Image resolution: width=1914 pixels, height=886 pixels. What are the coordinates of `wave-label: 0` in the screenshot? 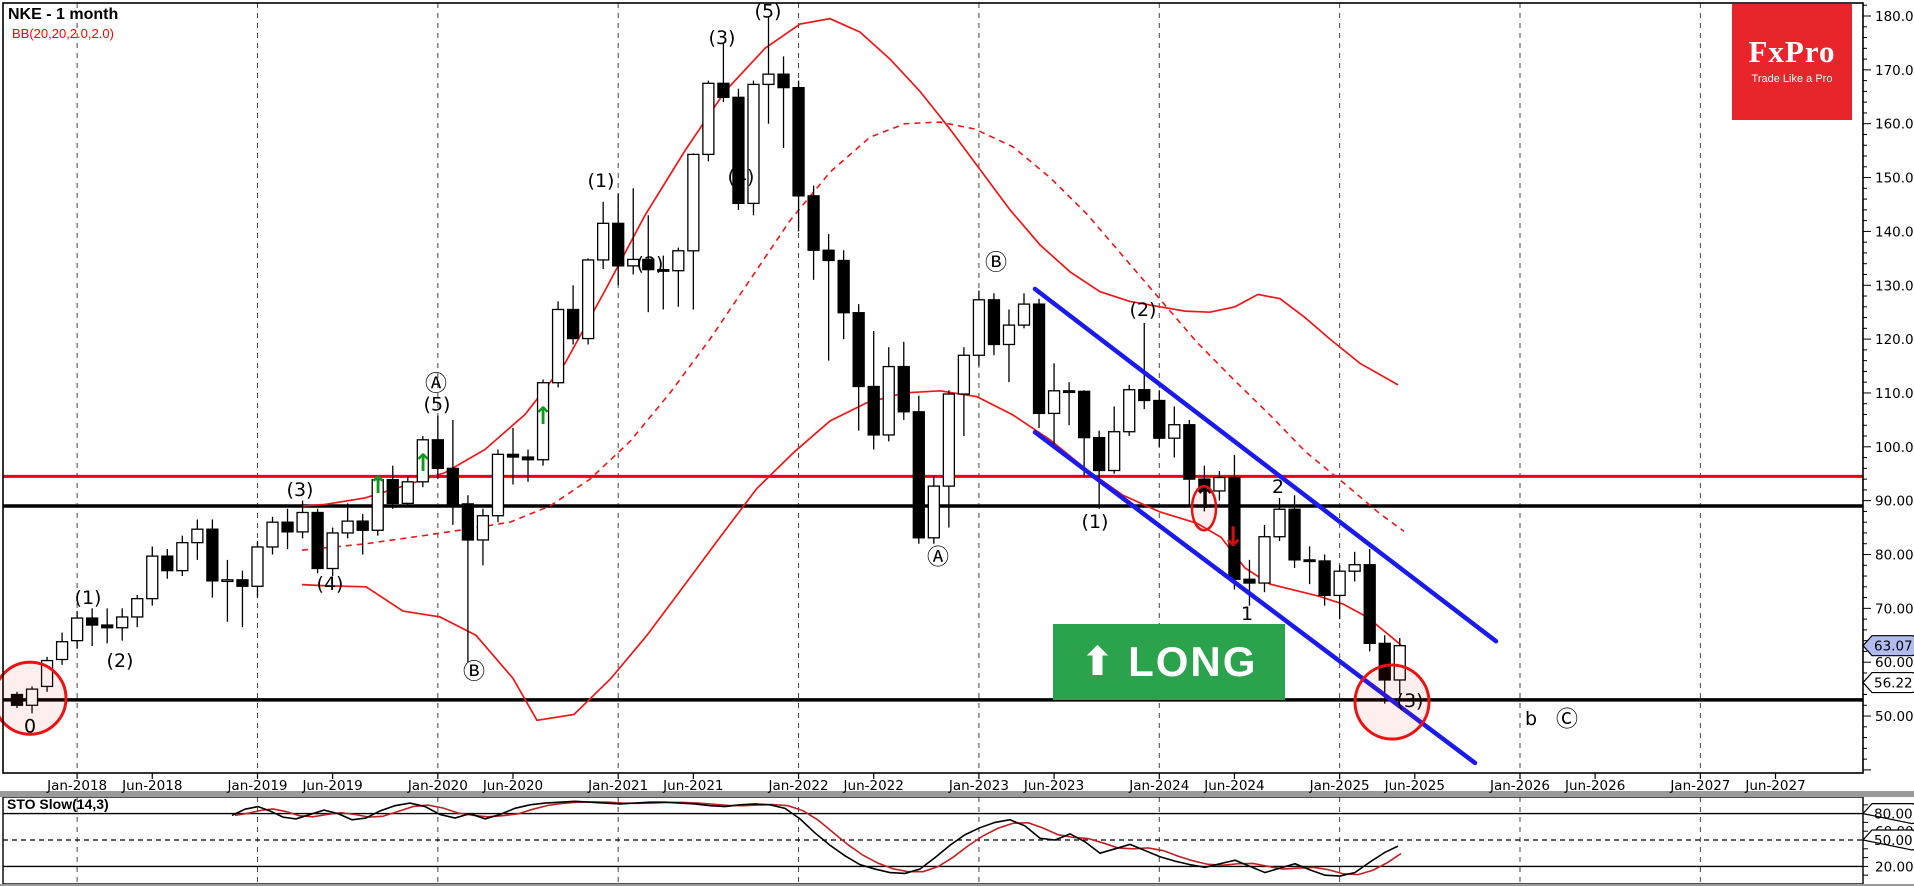 It's located at (30, 727).